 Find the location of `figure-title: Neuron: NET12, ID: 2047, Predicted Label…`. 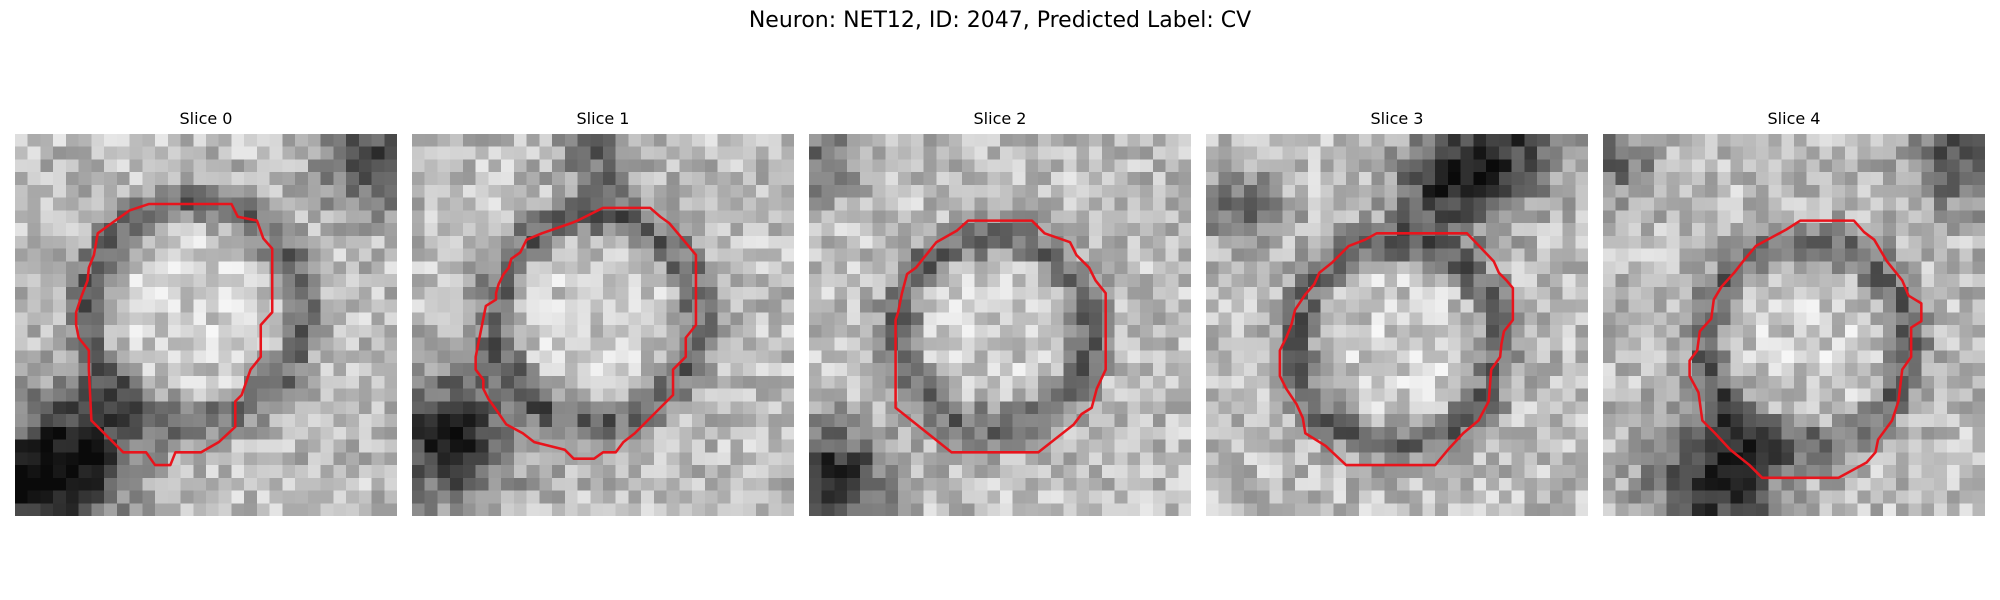

figure-title: Neuron: NET12, ID: 2047, Predicted Label… is located at coordinates (1000, 20).